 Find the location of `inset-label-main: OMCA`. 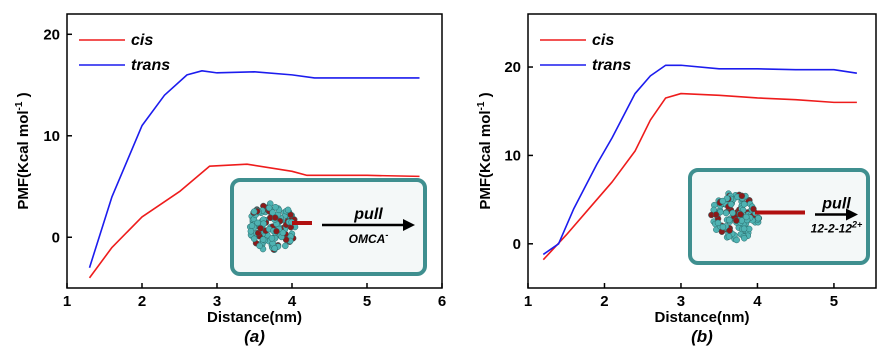

inset-label-main: OMCA is located at coordinates (367, 239).